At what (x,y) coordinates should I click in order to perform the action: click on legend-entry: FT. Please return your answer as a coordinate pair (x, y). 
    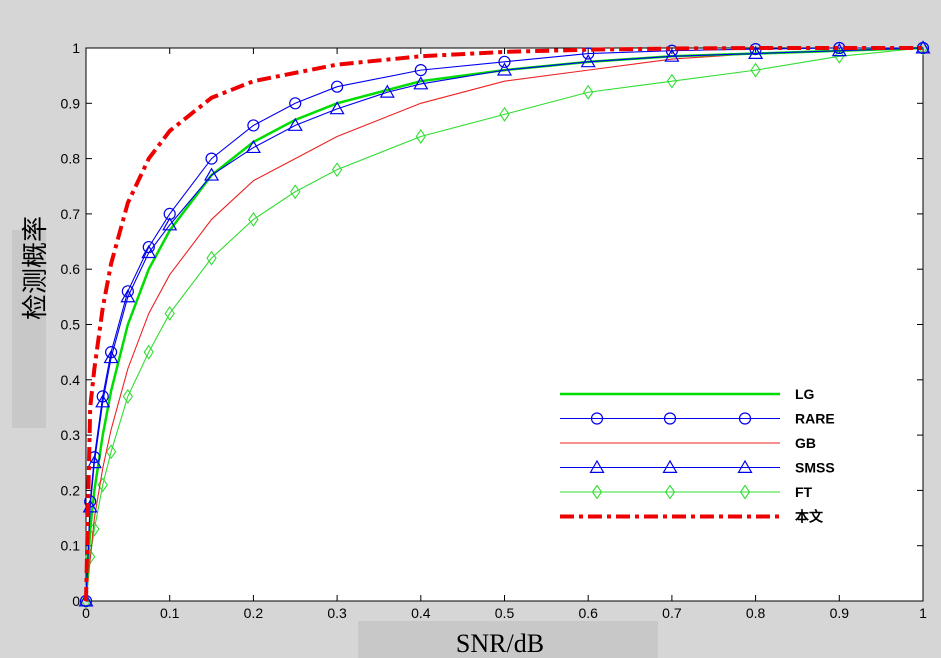
    Looking at the image, I should click on (686, 492).